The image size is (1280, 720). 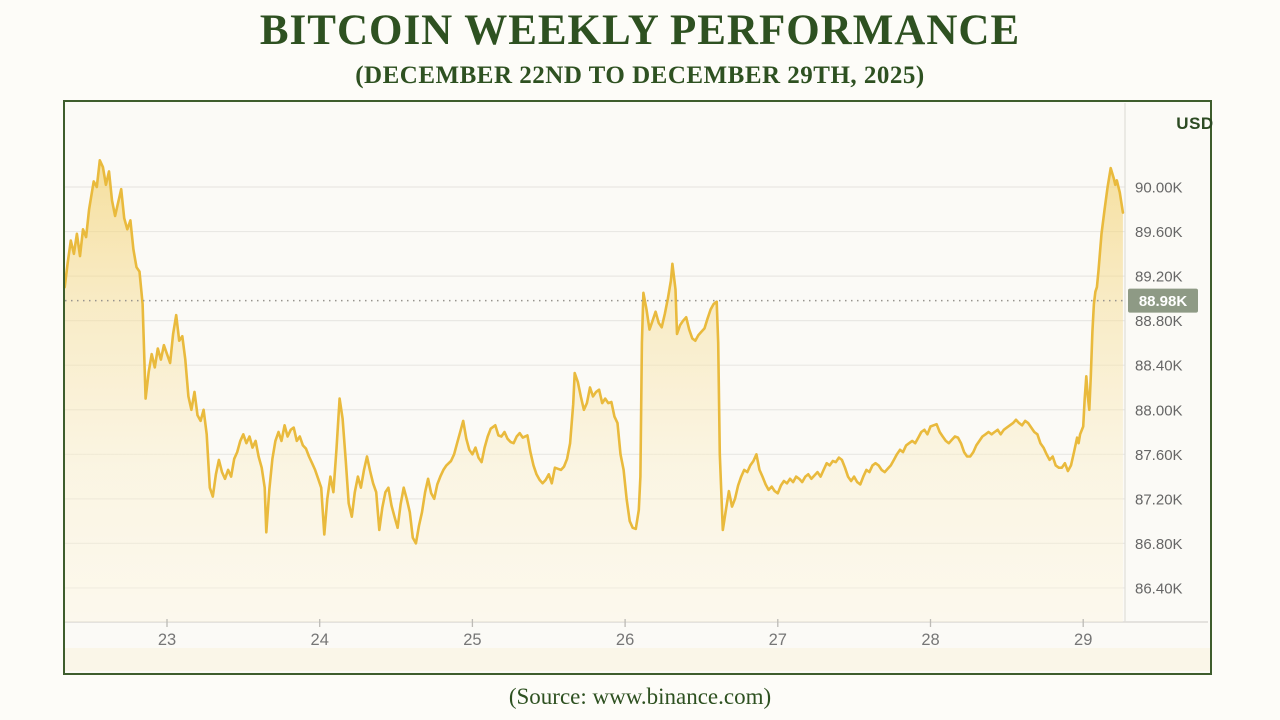 What do you see at coordinates (1159, 277) in the screenshot?
I see `svg-text: 89.20K` at bounding box center [1159, 277].